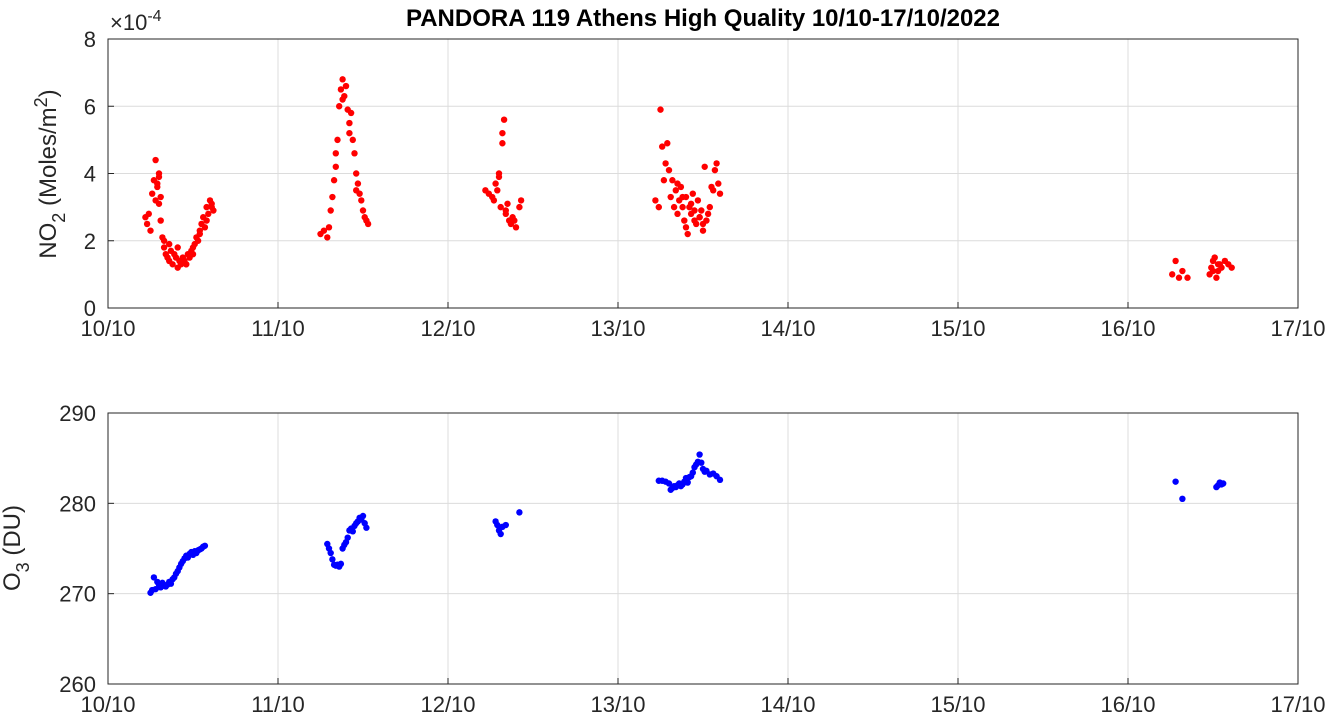 The height and width of the screenshot is (723, 1333). I want to click on o3-ytick-label: 280, so click(77, 503).